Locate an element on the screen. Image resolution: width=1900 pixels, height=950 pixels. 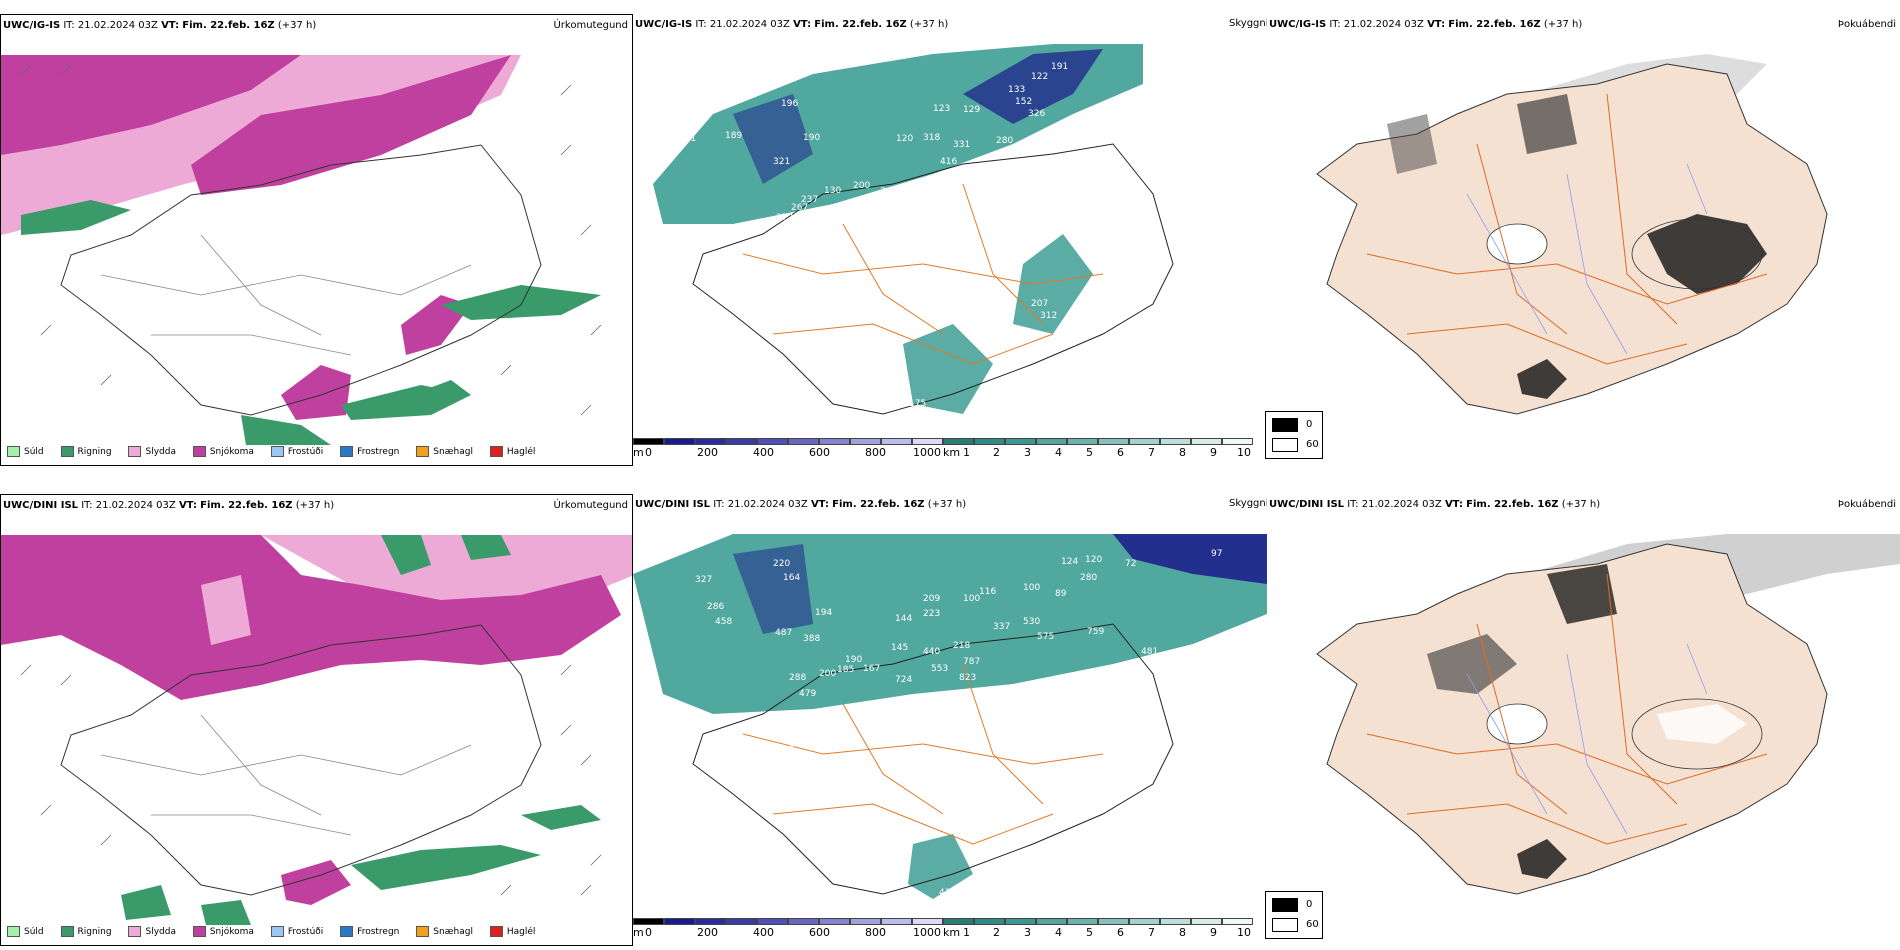
it-label: IT: is located at coordinates (69, 25).